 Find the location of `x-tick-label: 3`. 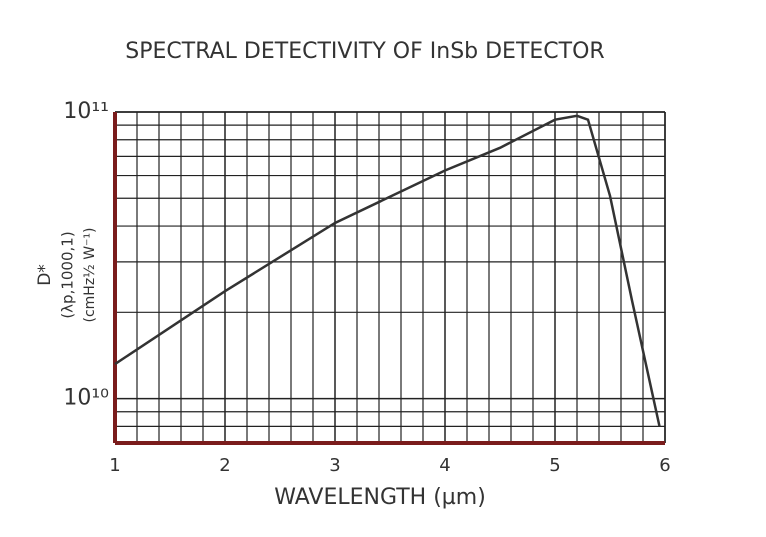

x-tick-label: 3 is located at coordinates (334, 465).